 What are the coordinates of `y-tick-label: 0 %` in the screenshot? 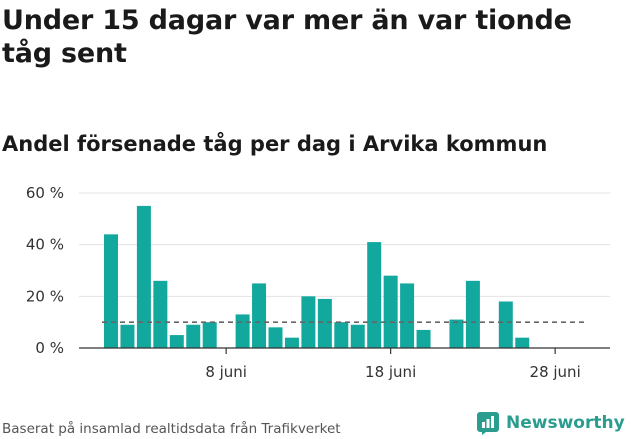 It's located at (49, 348).